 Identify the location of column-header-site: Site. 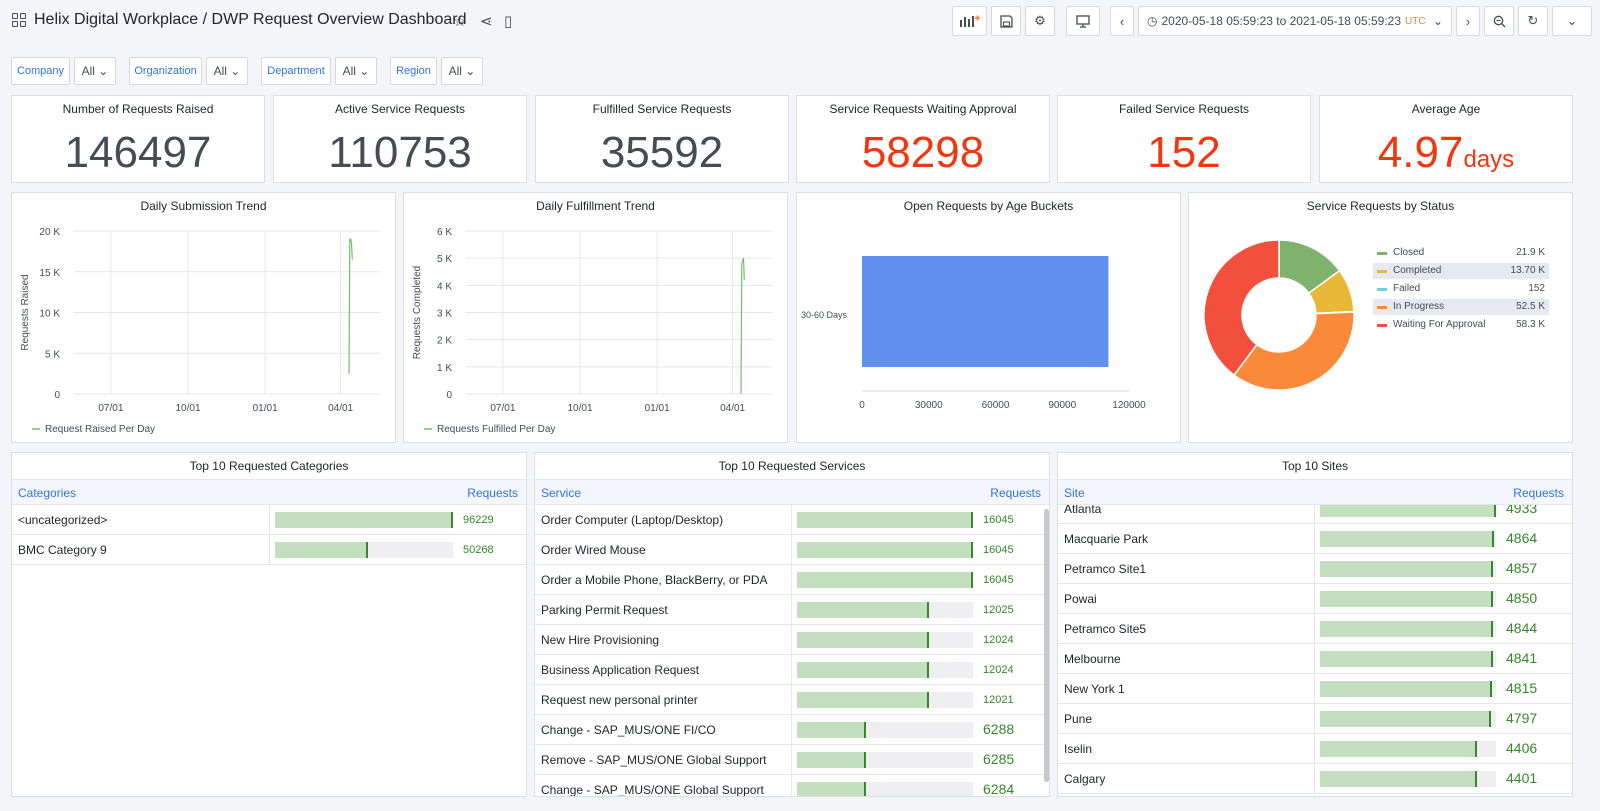
(1074, 493).